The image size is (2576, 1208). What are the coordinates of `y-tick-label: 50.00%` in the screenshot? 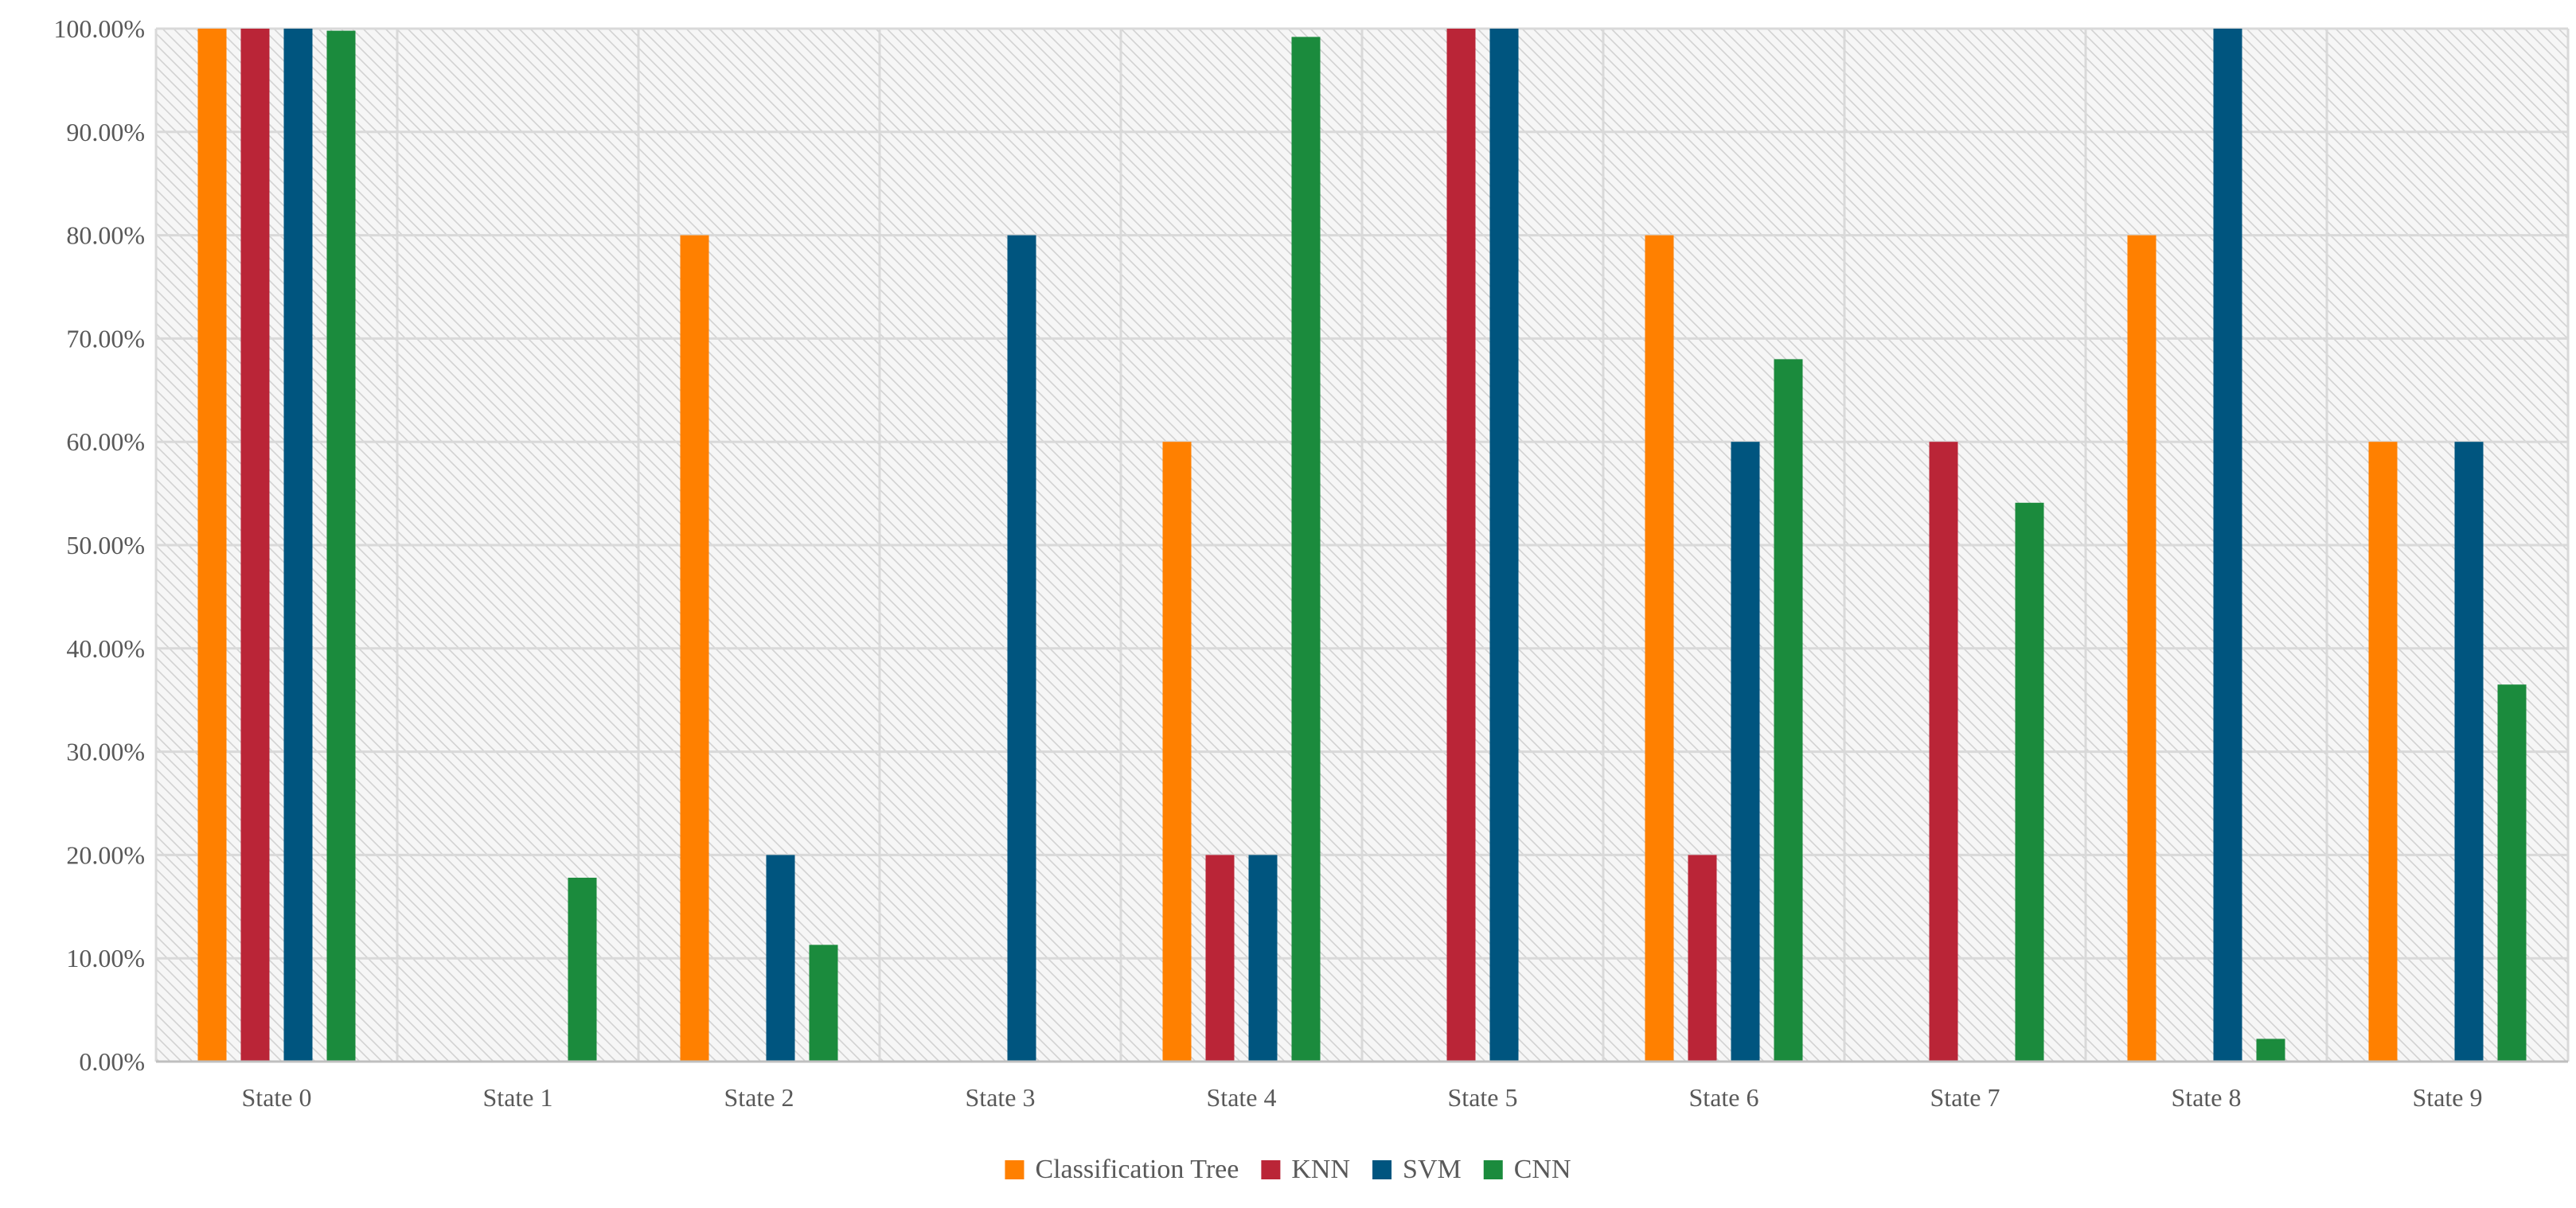 It's located at (105, 545).